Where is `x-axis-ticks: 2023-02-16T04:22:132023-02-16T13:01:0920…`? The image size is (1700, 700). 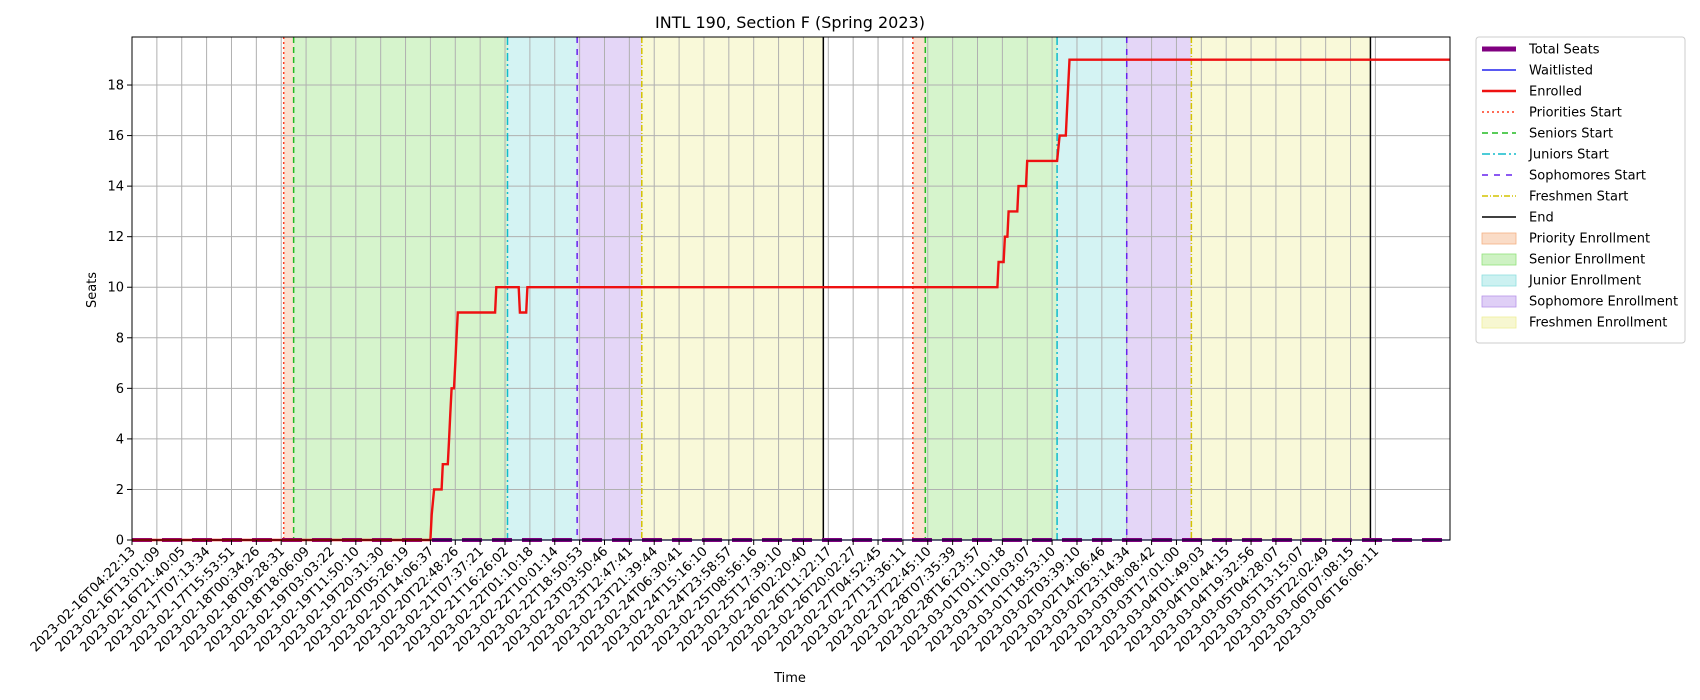 x-axis-ticks: 2023-02-16T04:22:132023-02-16T13:01:0920… is located at coordinates (705, 597).